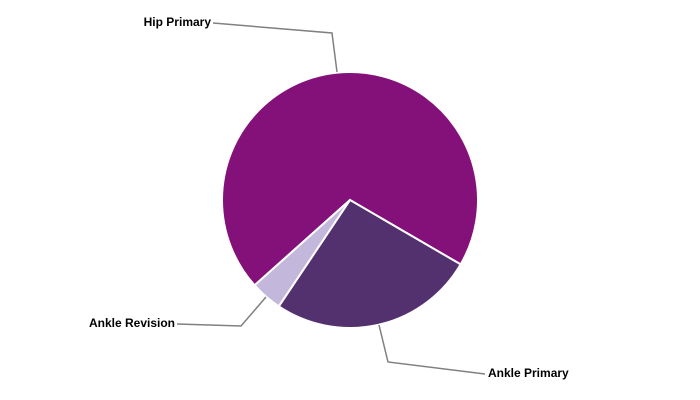 The width and height of the screenshot is (700, 400). Describe the element at coordinates (528, 373) in the screenshot. I see `slice-label: Ankle Primary` at that location.